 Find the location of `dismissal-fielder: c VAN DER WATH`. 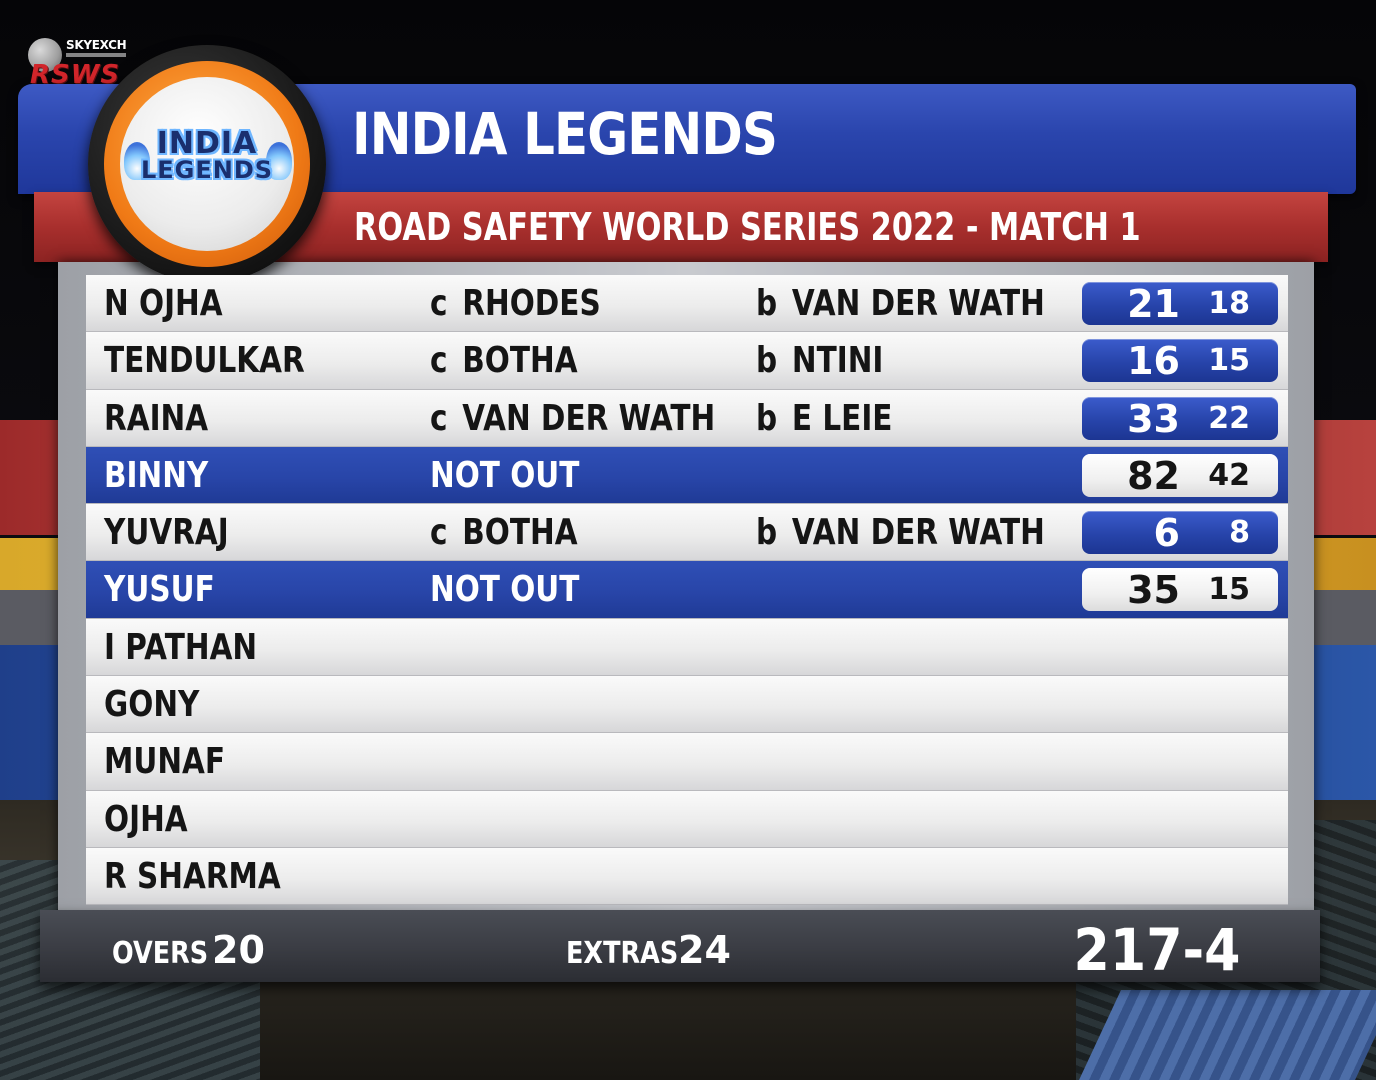

dismissal-fielder: c VAN DER WATH is located at coordinates (573, 418).